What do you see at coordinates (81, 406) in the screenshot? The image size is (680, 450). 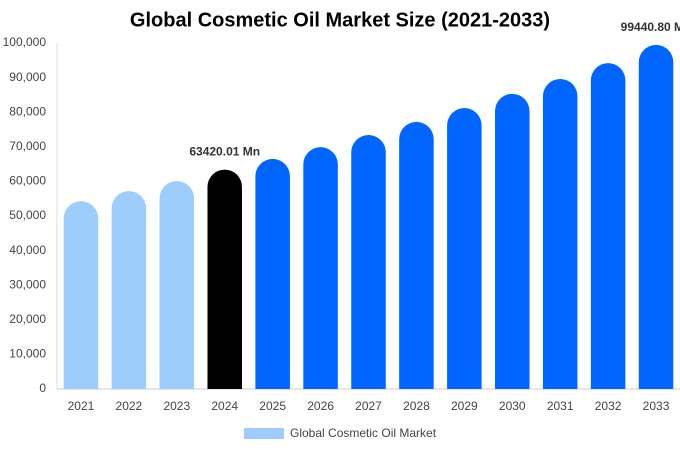 I see `x-tick-label: 2021` at bounding box center [81, 406].